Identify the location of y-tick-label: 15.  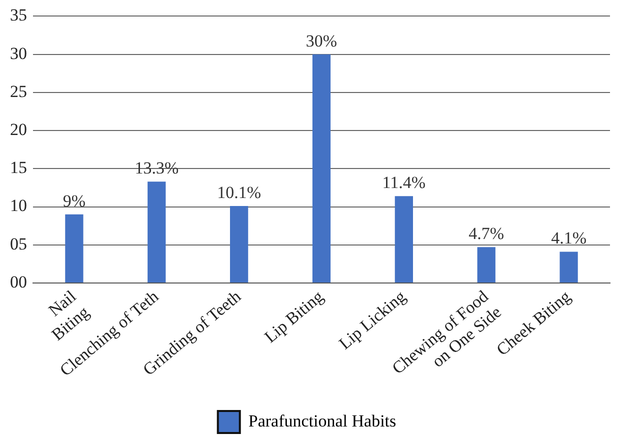
(18, 168).